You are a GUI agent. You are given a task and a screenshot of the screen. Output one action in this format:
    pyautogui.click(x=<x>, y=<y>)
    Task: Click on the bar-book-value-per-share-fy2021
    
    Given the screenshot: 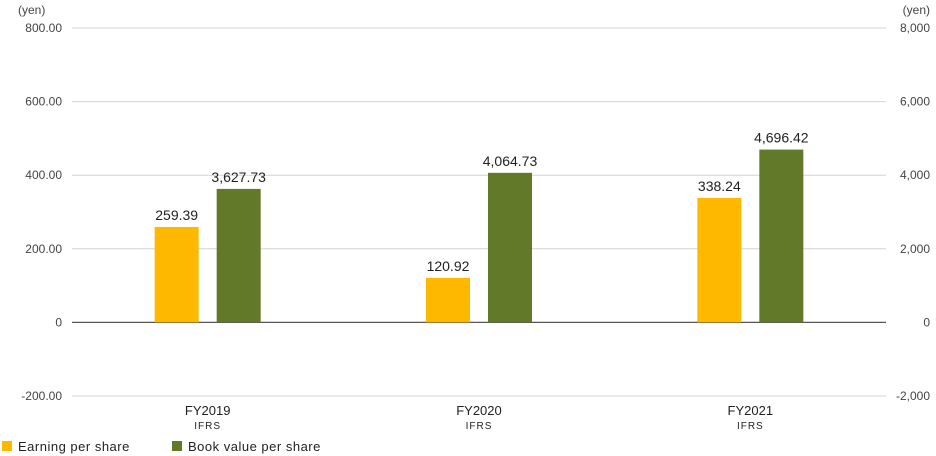 What is the action you would take?
    pyautogui.click(x=781, y=236)
    